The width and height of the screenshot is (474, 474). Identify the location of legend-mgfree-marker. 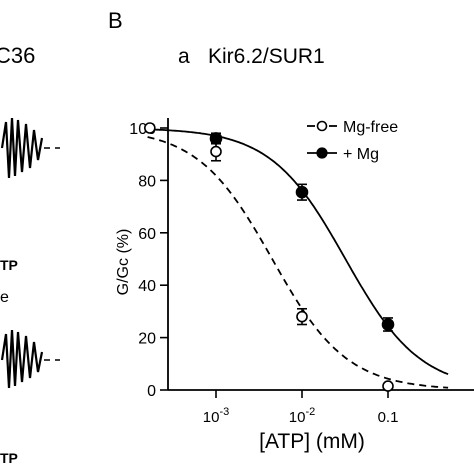
(322, 126).